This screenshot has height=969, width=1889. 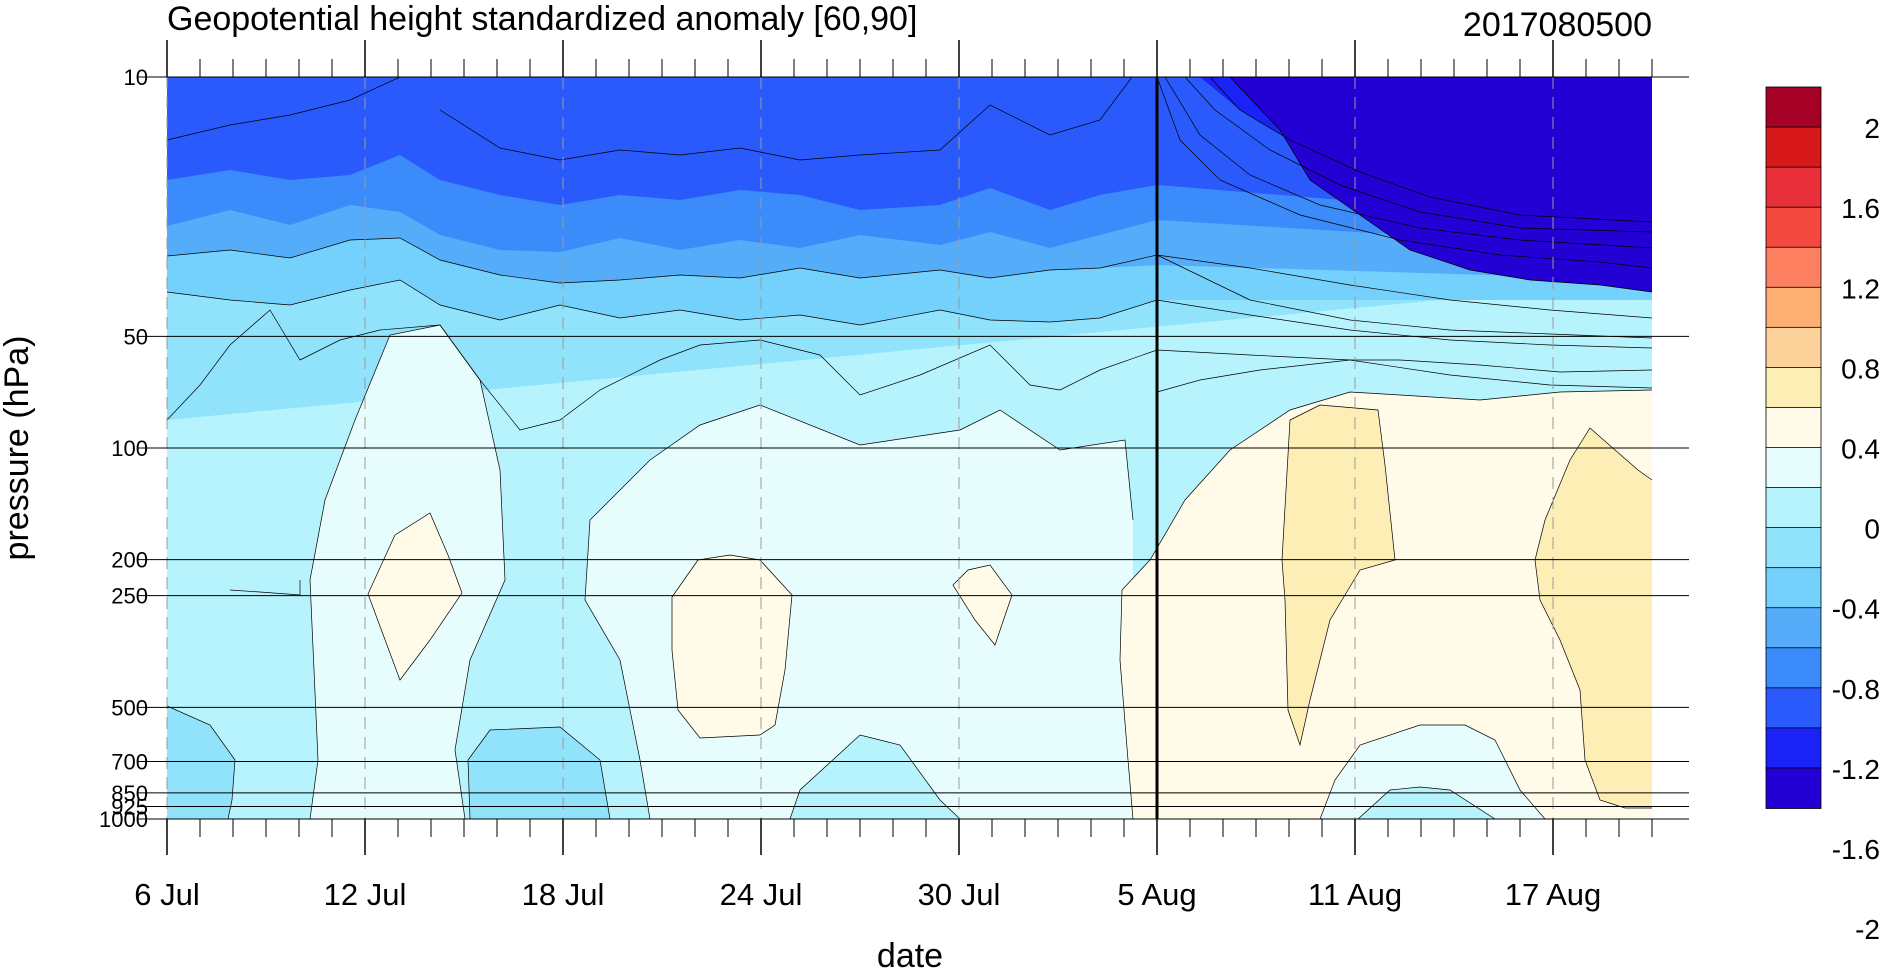 What do you see at coordinates (761, 894) in the screenshot?
I see `x-tick-label: 24 Jul` at bounding box center [761, 894].